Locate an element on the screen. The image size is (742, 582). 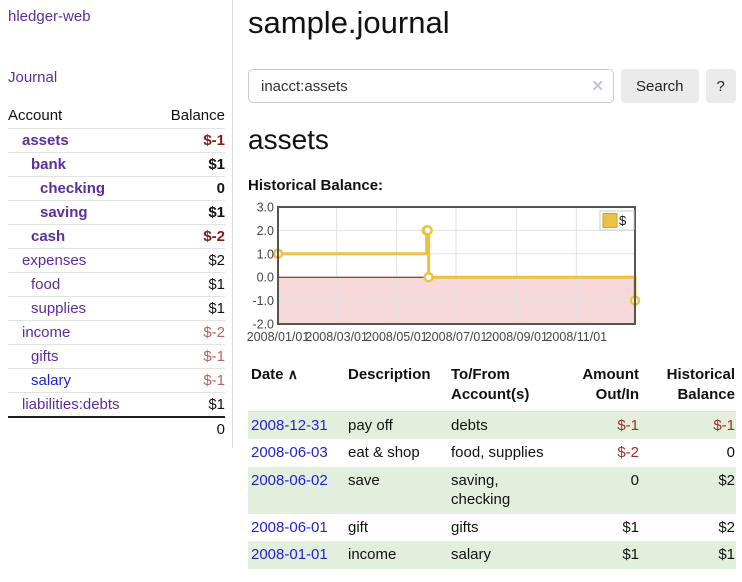
accounts-header-row: Account Balance is located at coordinates (116, 116).